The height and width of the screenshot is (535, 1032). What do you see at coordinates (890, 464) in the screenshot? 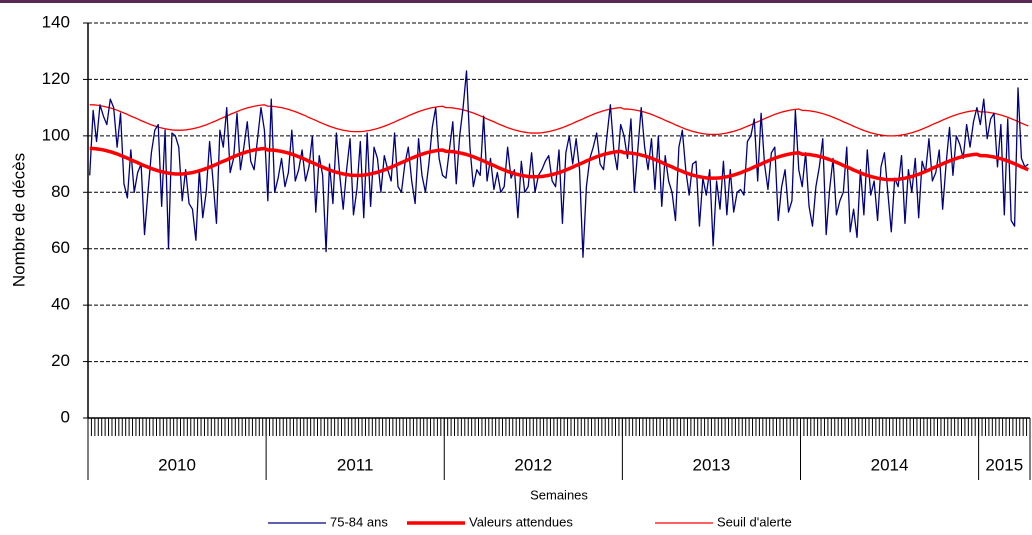
I see `year-label: 2014` at bounding box center [890, 464].